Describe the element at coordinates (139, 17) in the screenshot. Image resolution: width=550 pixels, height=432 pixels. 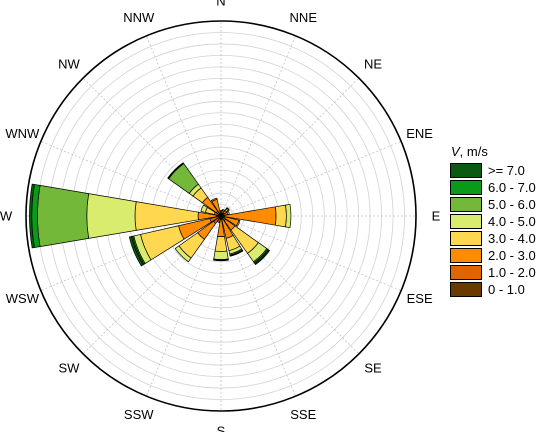
I see `direction-label-nnw: NNW` at that location.